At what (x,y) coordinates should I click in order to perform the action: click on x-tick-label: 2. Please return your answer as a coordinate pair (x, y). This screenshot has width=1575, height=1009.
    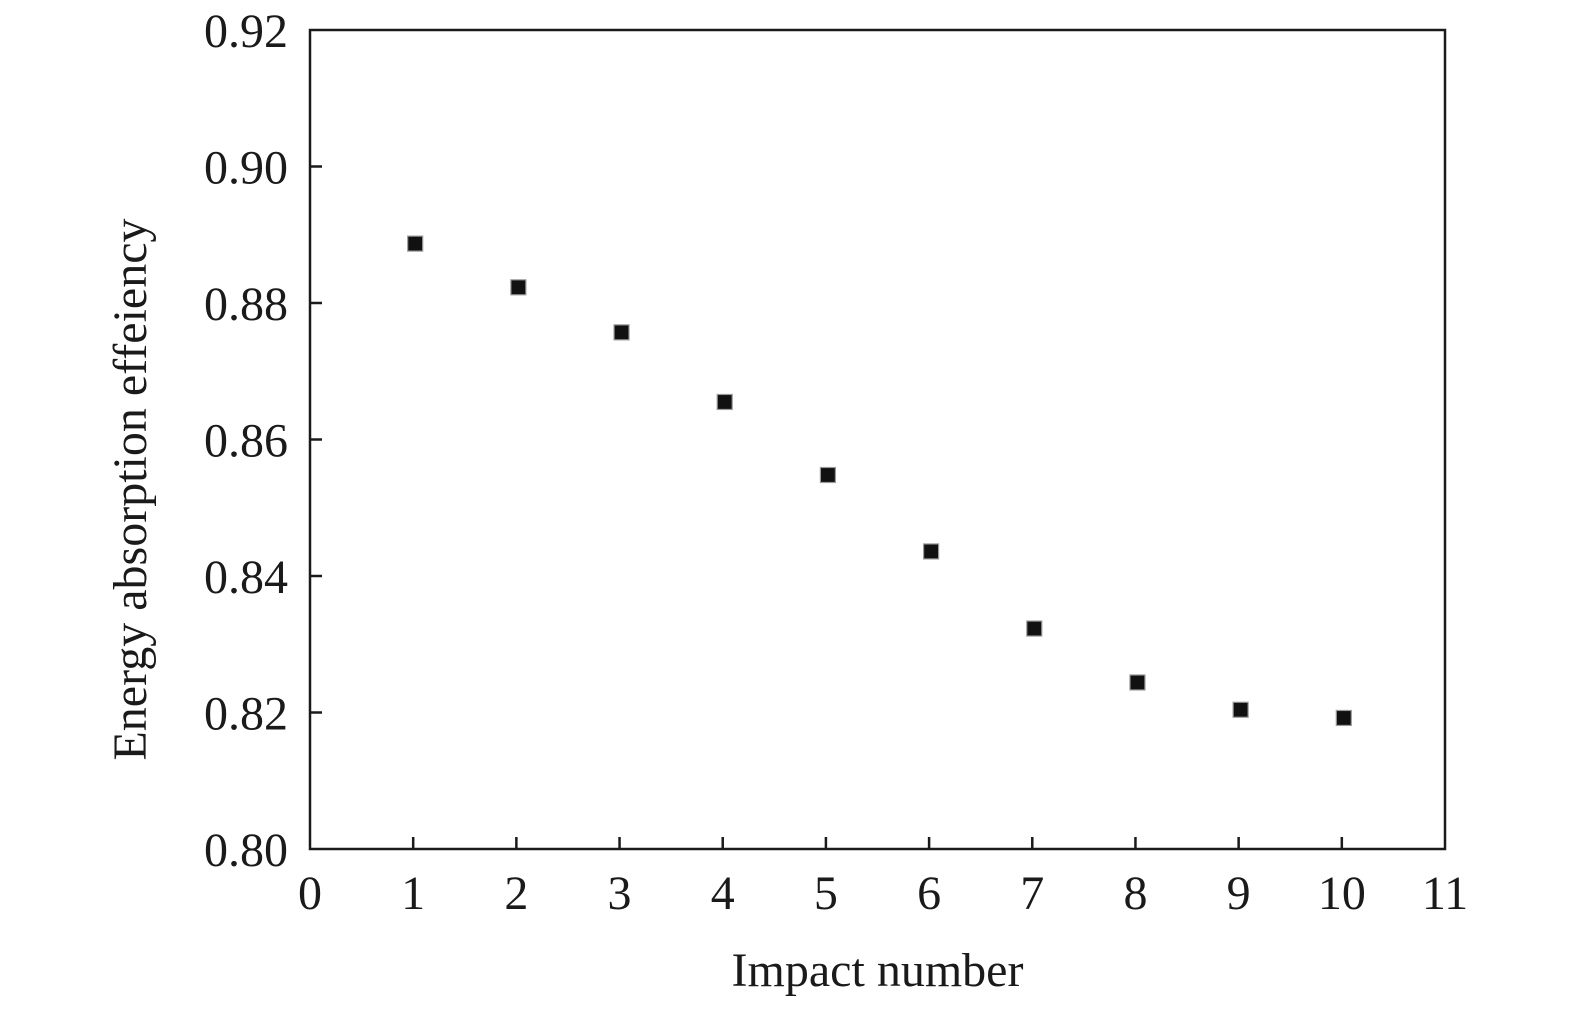
    Looking at the image, I should click on (516, 893).